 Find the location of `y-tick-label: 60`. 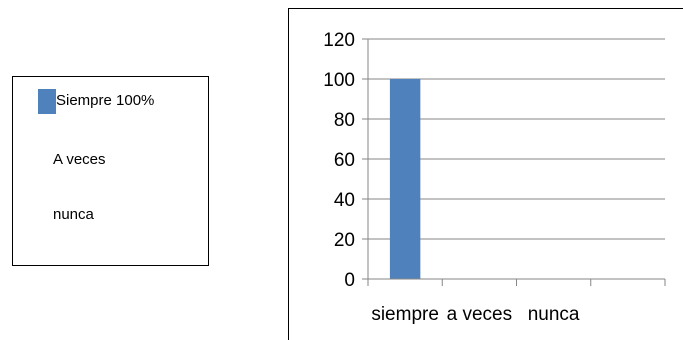

y-tick-label: 60 is located at coordinates (344, 160).